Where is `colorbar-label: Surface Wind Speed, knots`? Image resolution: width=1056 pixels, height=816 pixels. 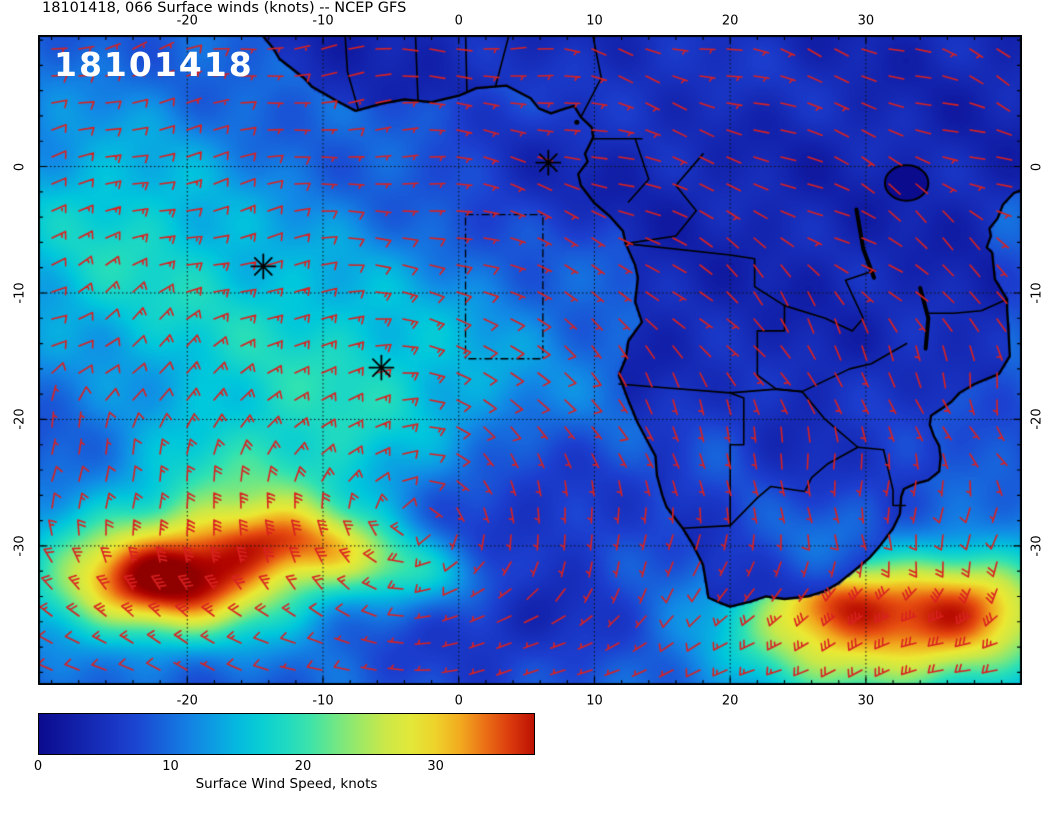
colorbar-label: Surface Wind Speed, knots is located at coordinates (286, 784).